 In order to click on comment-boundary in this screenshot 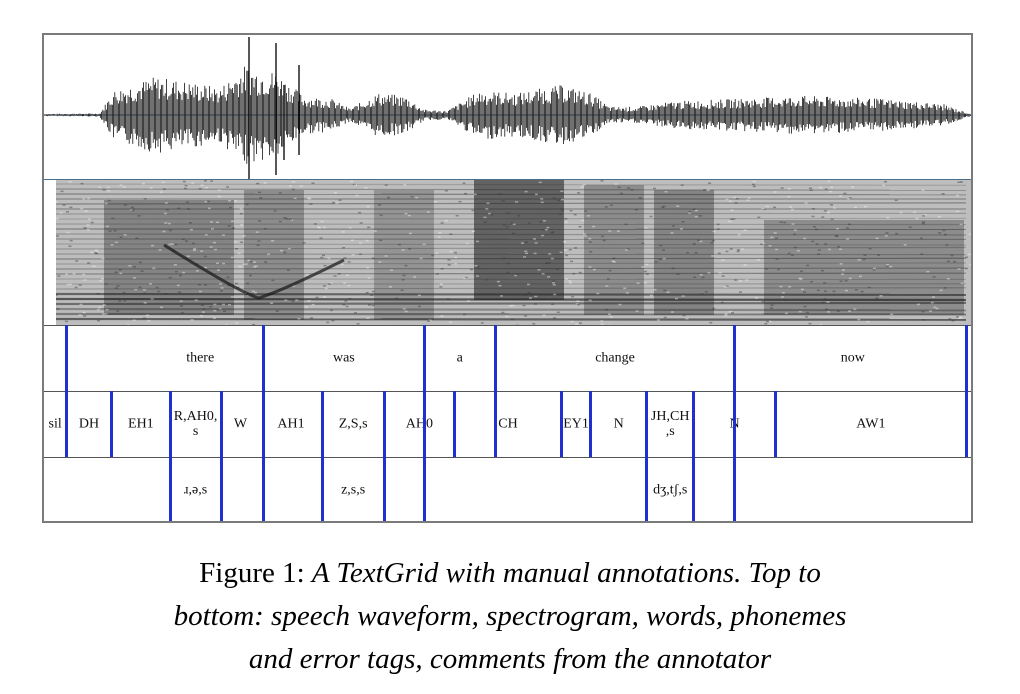, I will do `click(694, 489)`.